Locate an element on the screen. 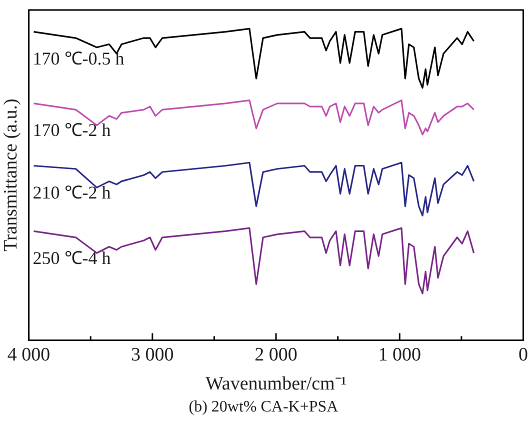 The height and width of the screenshot is (421, 532). y-axis-title: Transmittance (a.u.) is located at coordinates (11, 175).